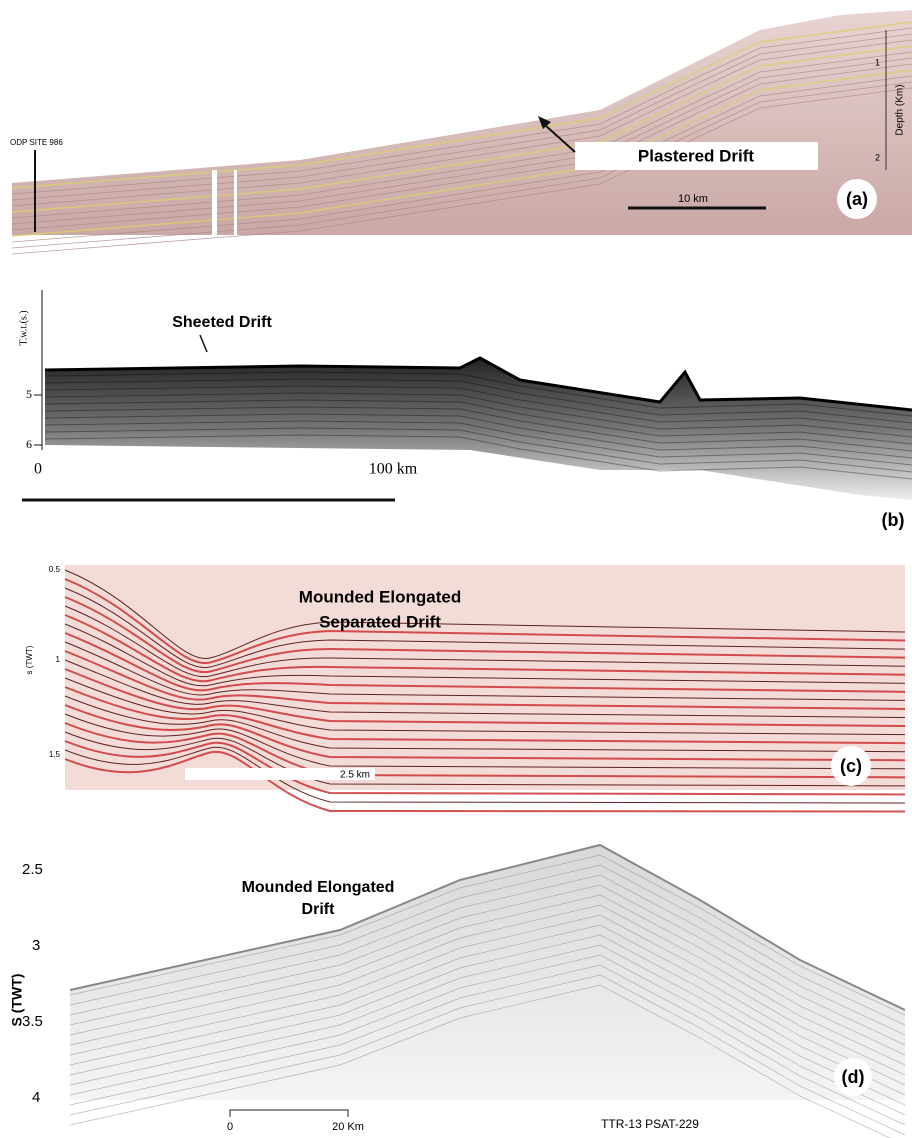 This screenshot has height=1138, width=912. What do you see at coordinates (355, 775) in the screenshot?
I see `scale-label: 2.5 km` at bounding box center [355, 775].